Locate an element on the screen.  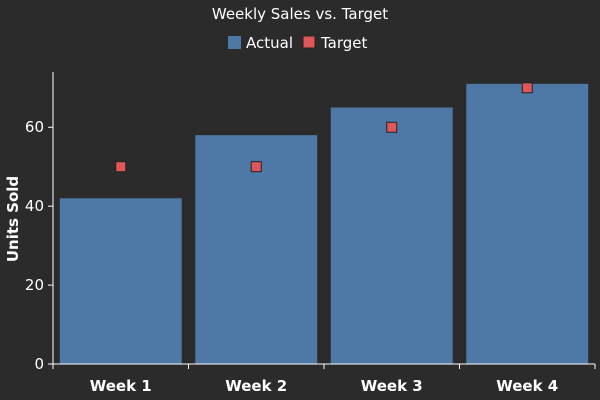
y-axis-label: Units Sold is located at coordinates (13, 219).